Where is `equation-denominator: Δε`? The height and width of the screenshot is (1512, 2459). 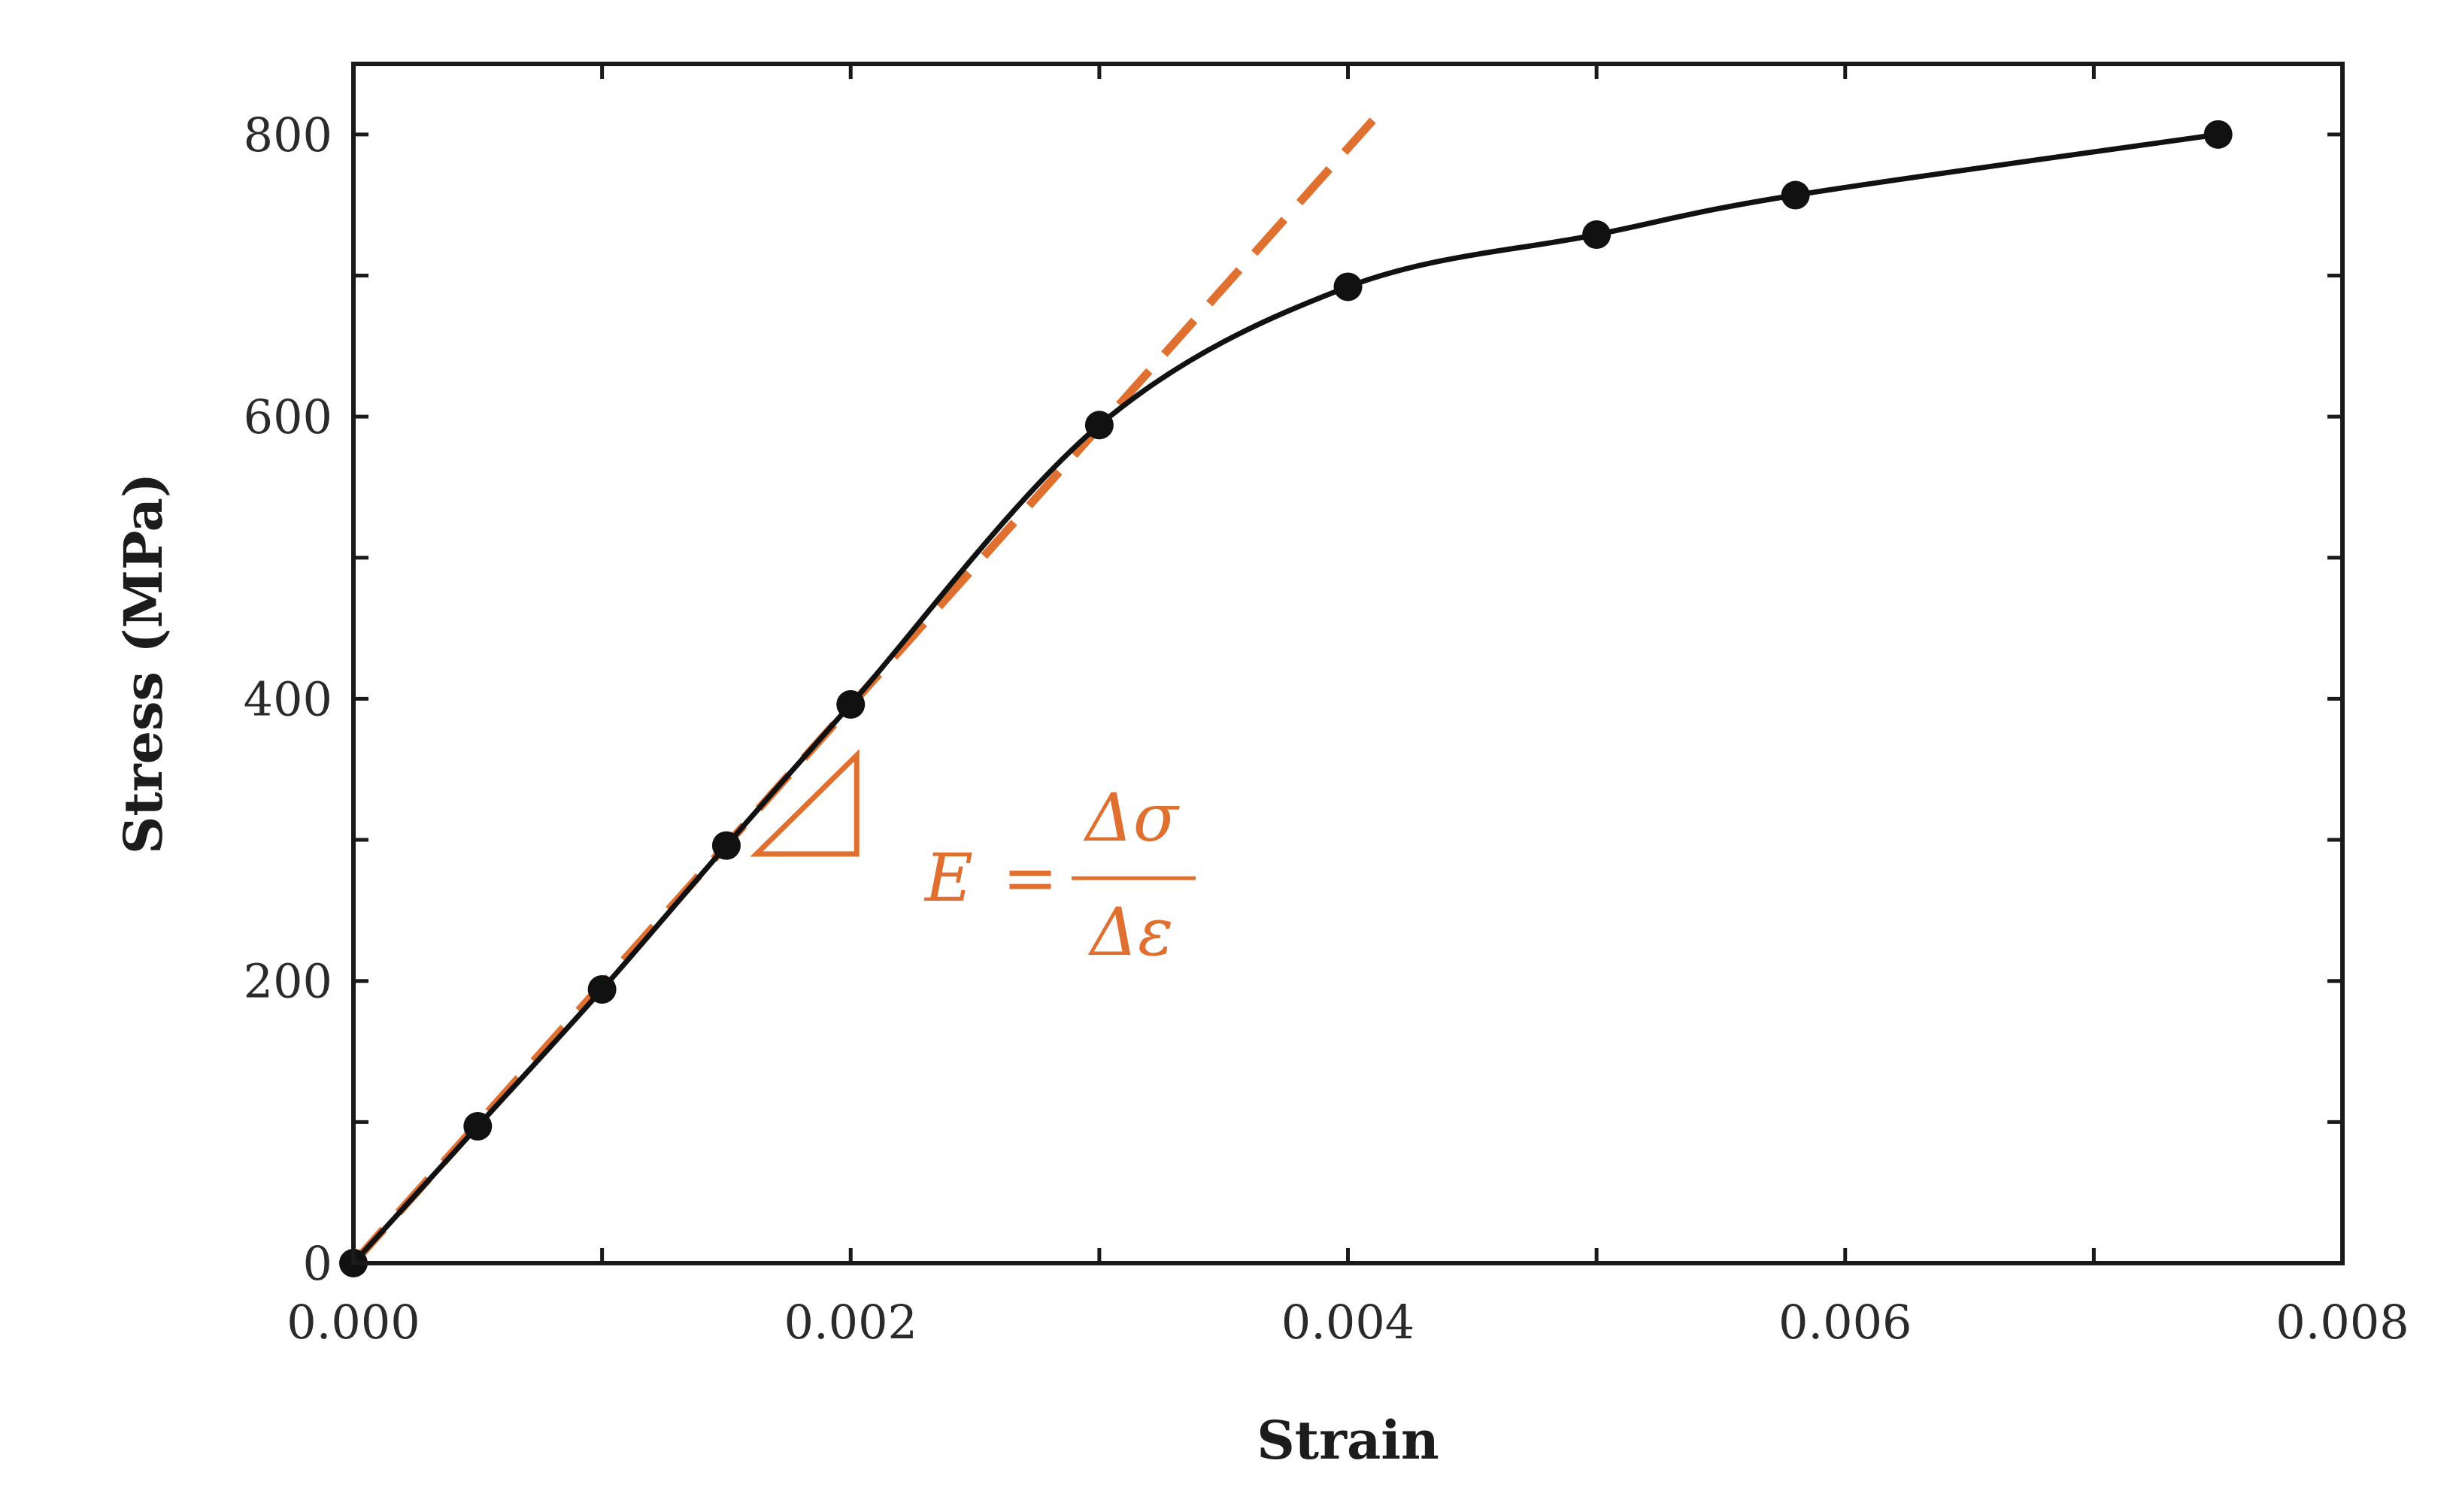 equation-denominator: Δε is located at coordinates (1131, 932).